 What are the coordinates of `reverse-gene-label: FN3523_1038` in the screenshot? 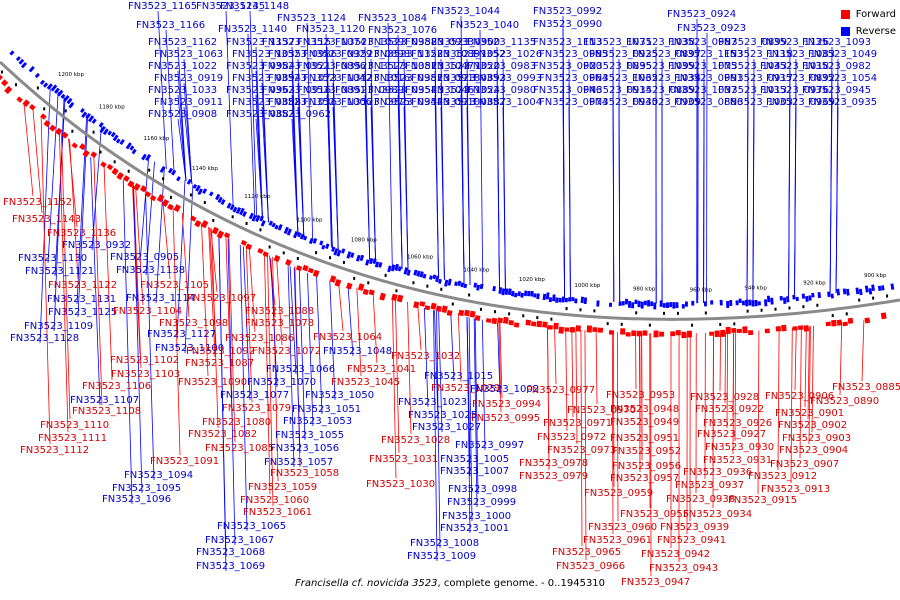 It's located at (660, 42).